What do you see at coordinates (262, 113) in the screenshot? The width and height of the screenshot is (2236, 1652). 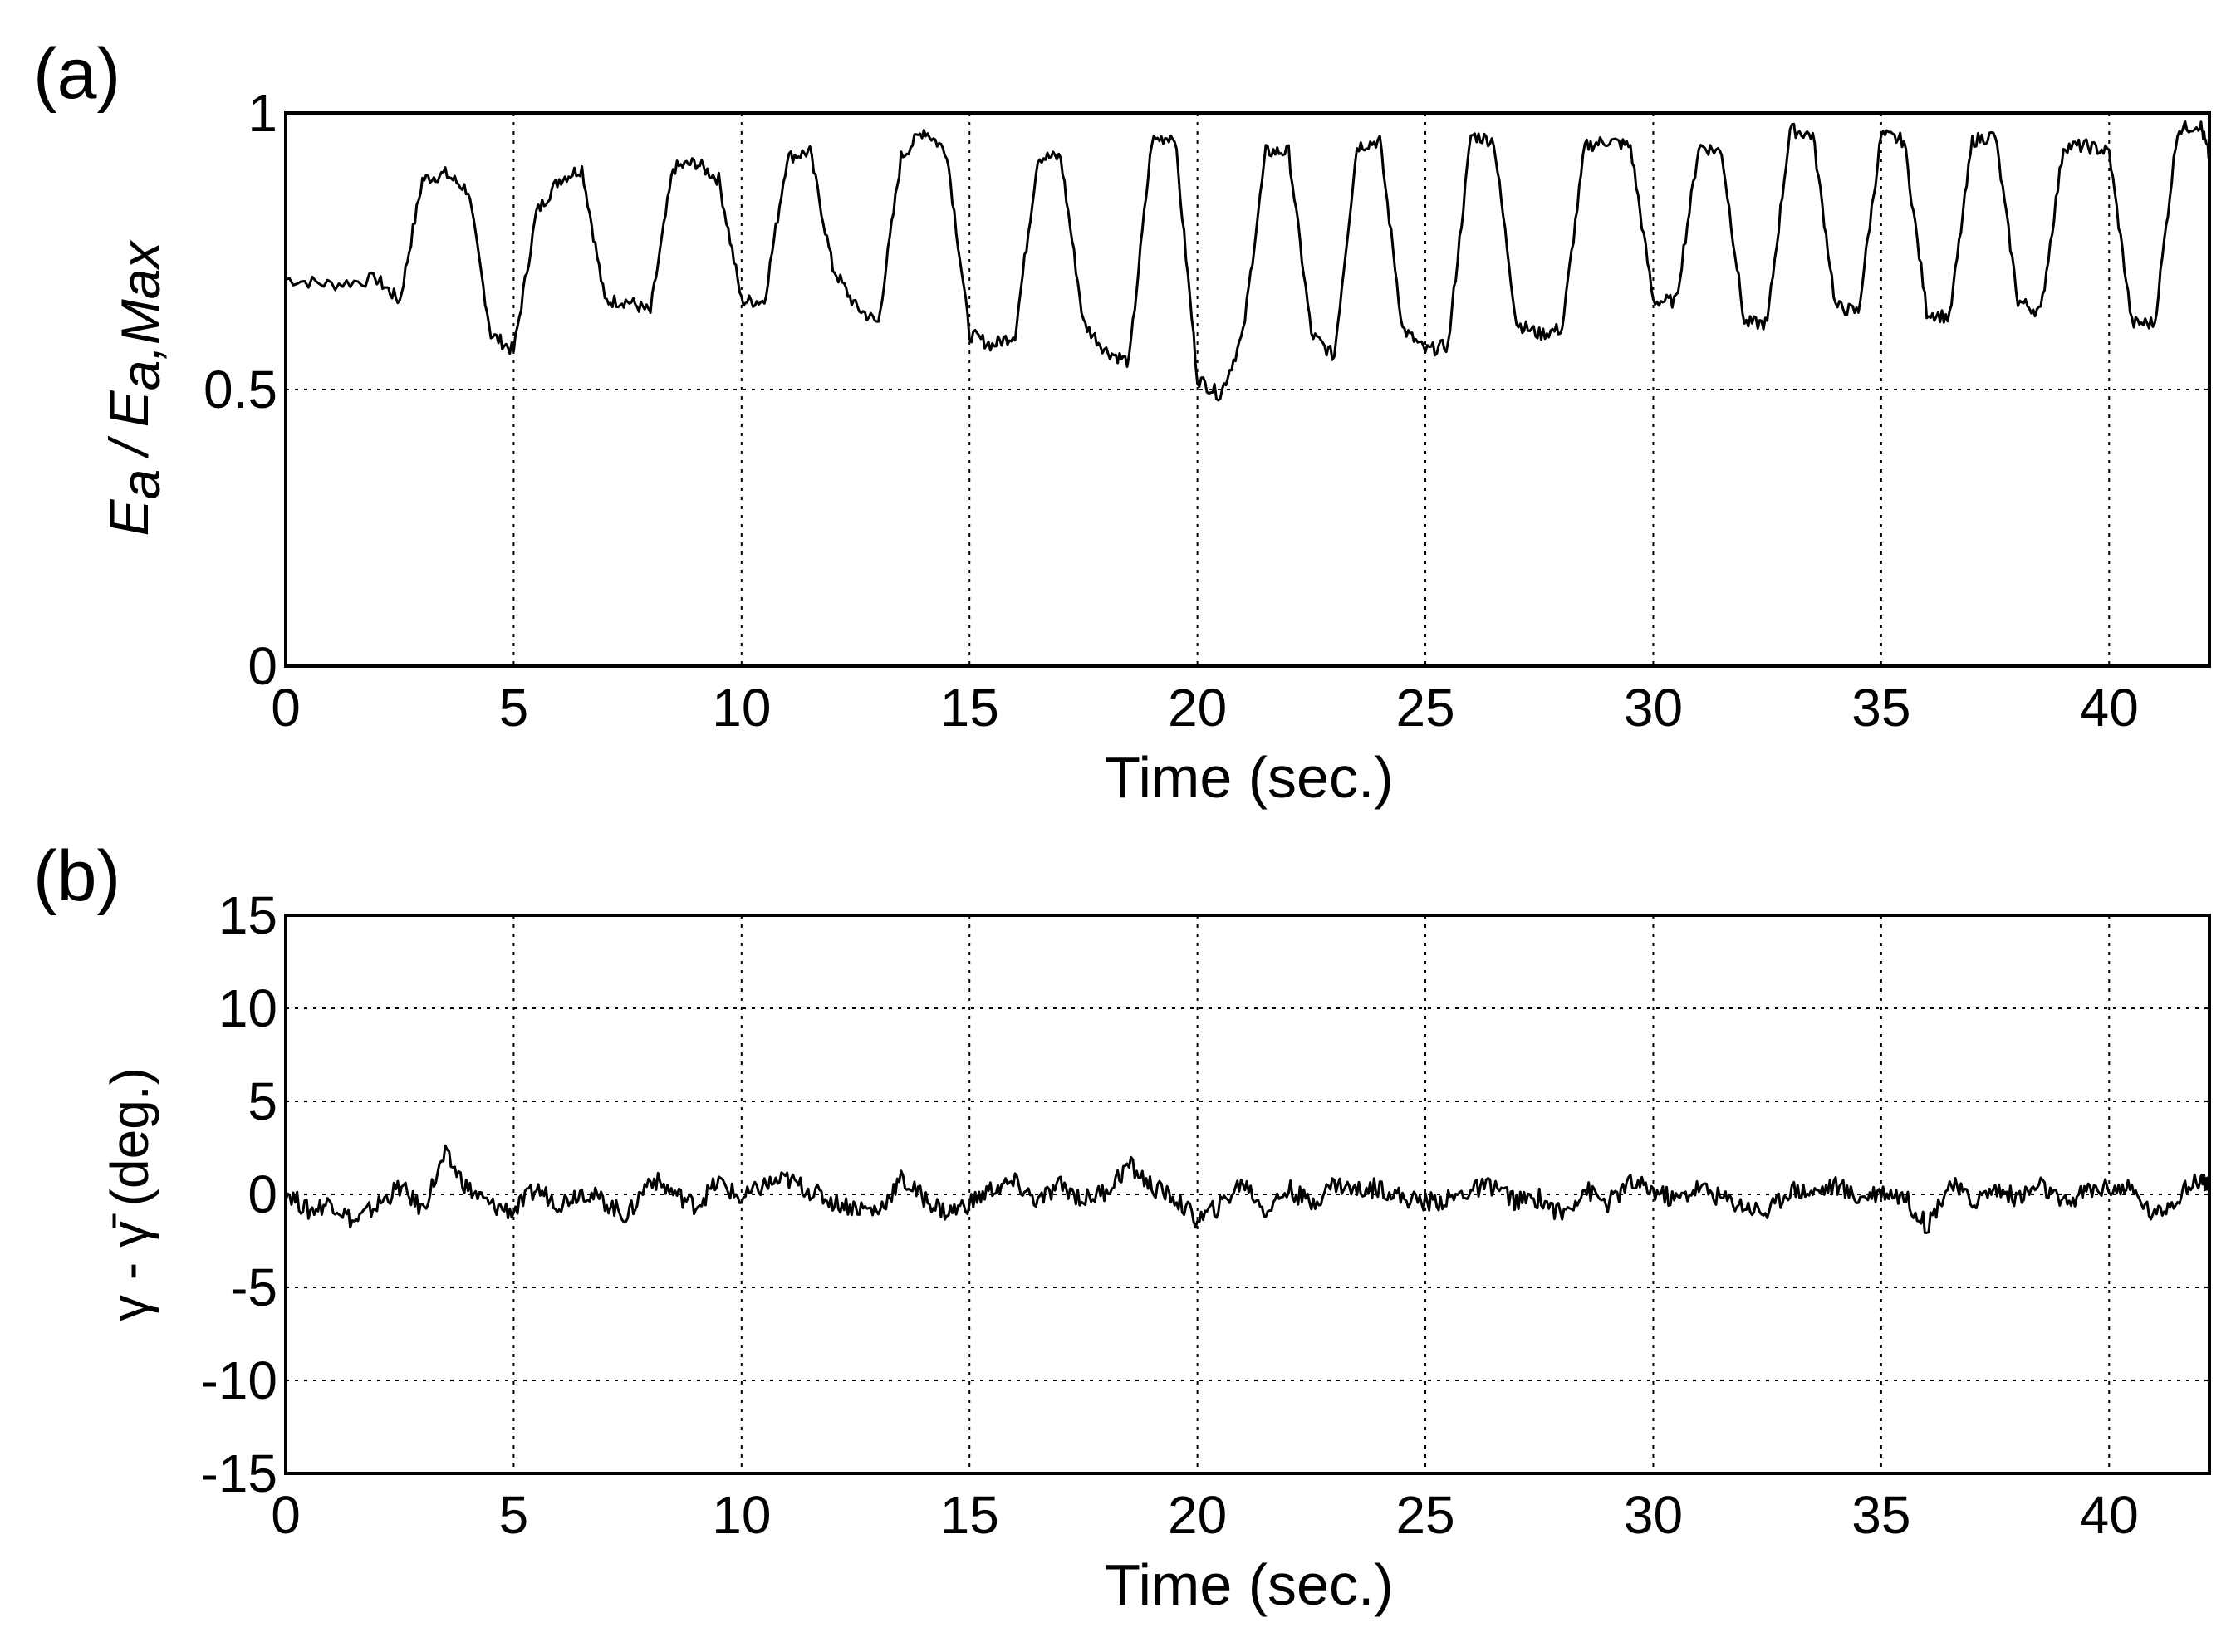 I see `panel-a-y-tick-label: 1` at bounding box center [262, 113].